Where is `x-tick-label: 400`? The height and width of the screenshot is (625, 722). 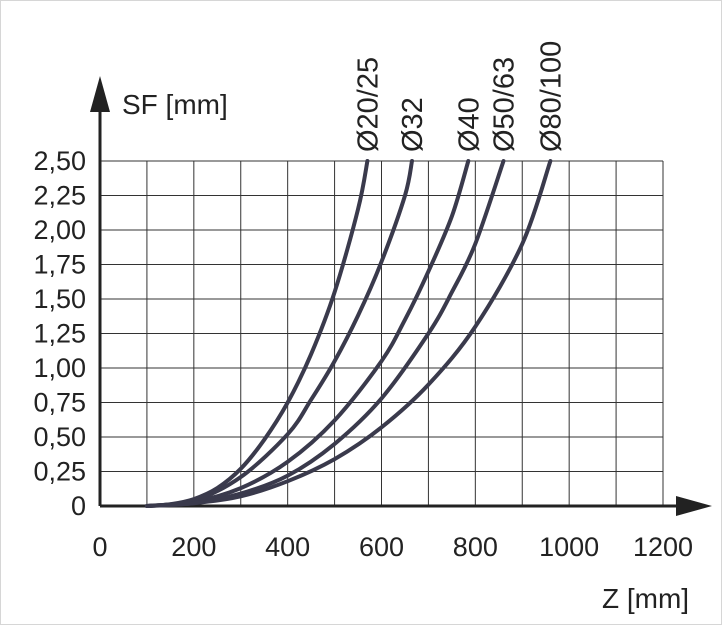
x-tick-label: 400 is located at coordinates (287, 547).